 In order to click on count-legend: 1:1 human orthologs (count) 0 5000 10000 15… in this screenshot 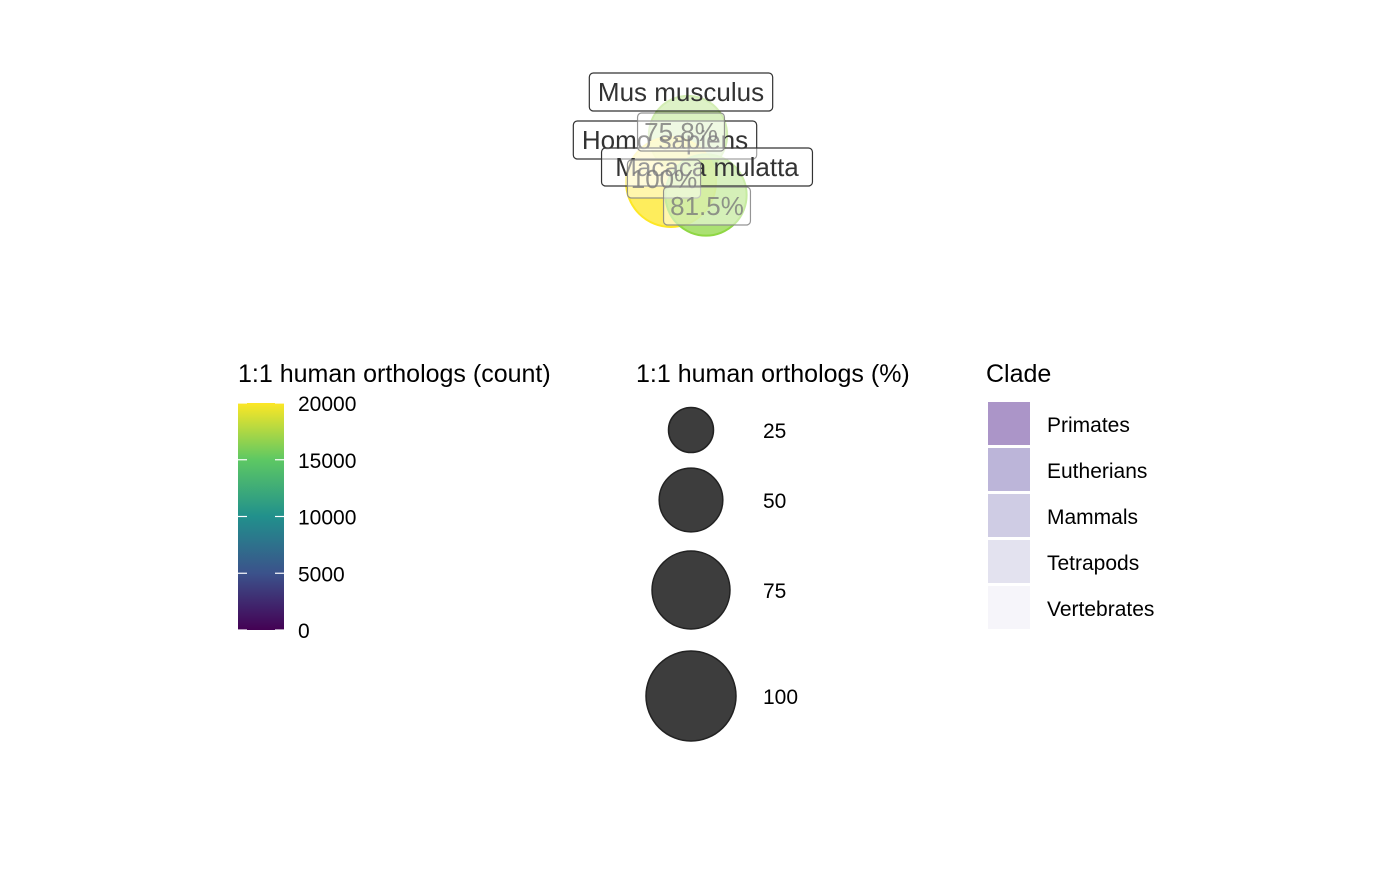, I will do `click(394, 501)`.